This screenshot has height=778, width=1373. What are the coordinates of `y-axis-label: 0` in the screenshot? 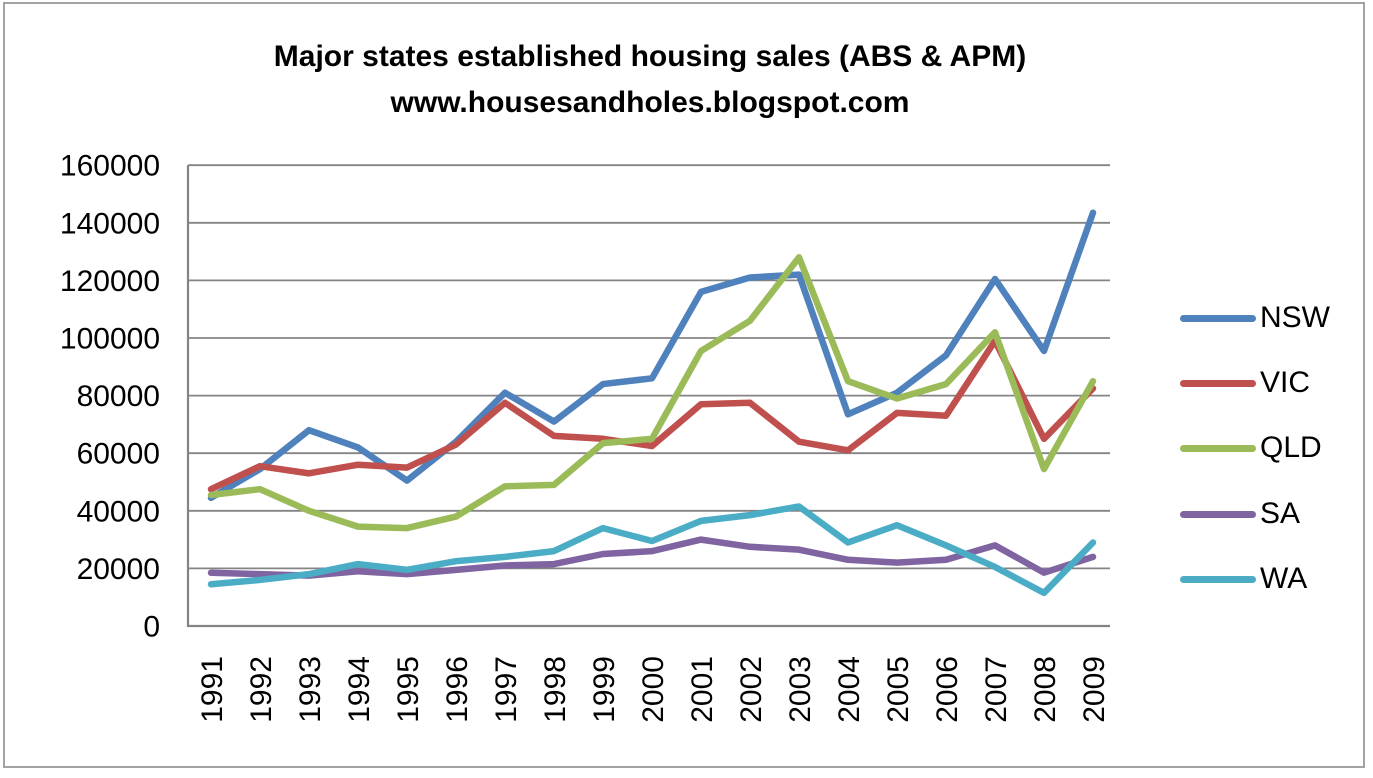 It's located at (151, 627).